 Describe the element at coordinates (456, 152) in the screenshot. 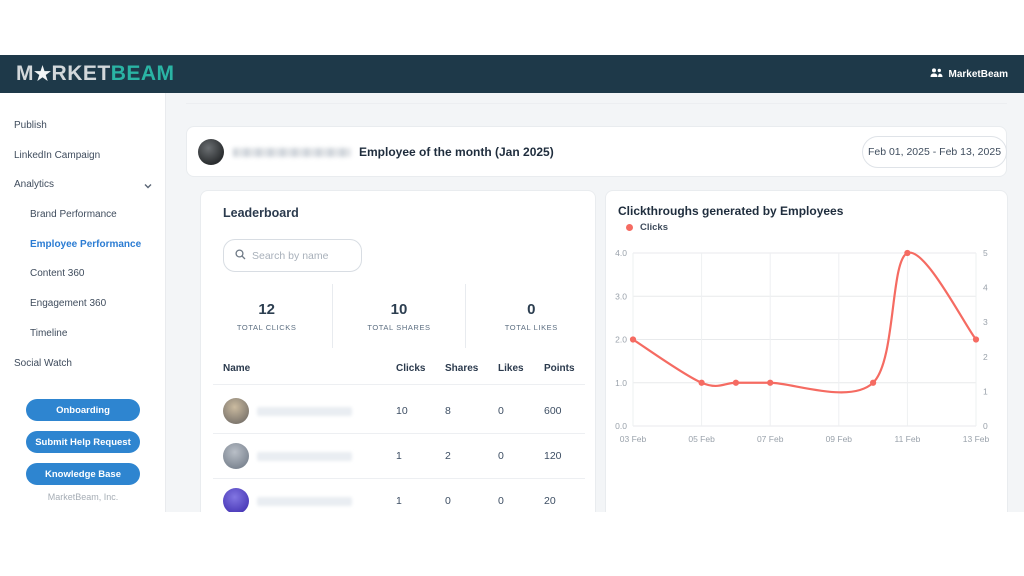

I see `banner-title: Employee of the month (Jan 2025)` at that location.